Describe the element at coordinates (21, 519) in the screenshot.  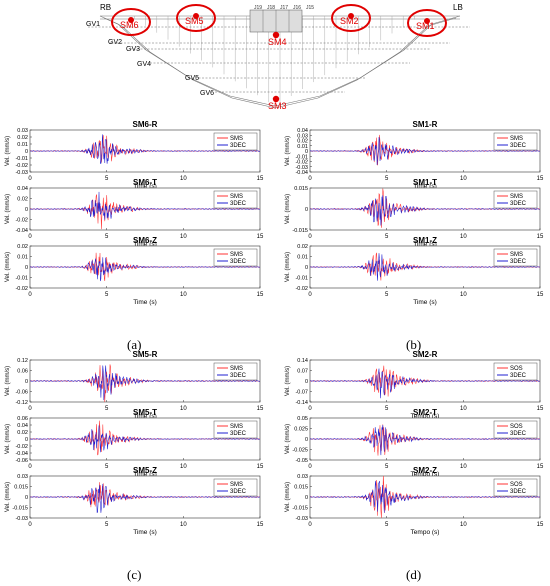
I see `y-tick-label: -0.03` at that location.